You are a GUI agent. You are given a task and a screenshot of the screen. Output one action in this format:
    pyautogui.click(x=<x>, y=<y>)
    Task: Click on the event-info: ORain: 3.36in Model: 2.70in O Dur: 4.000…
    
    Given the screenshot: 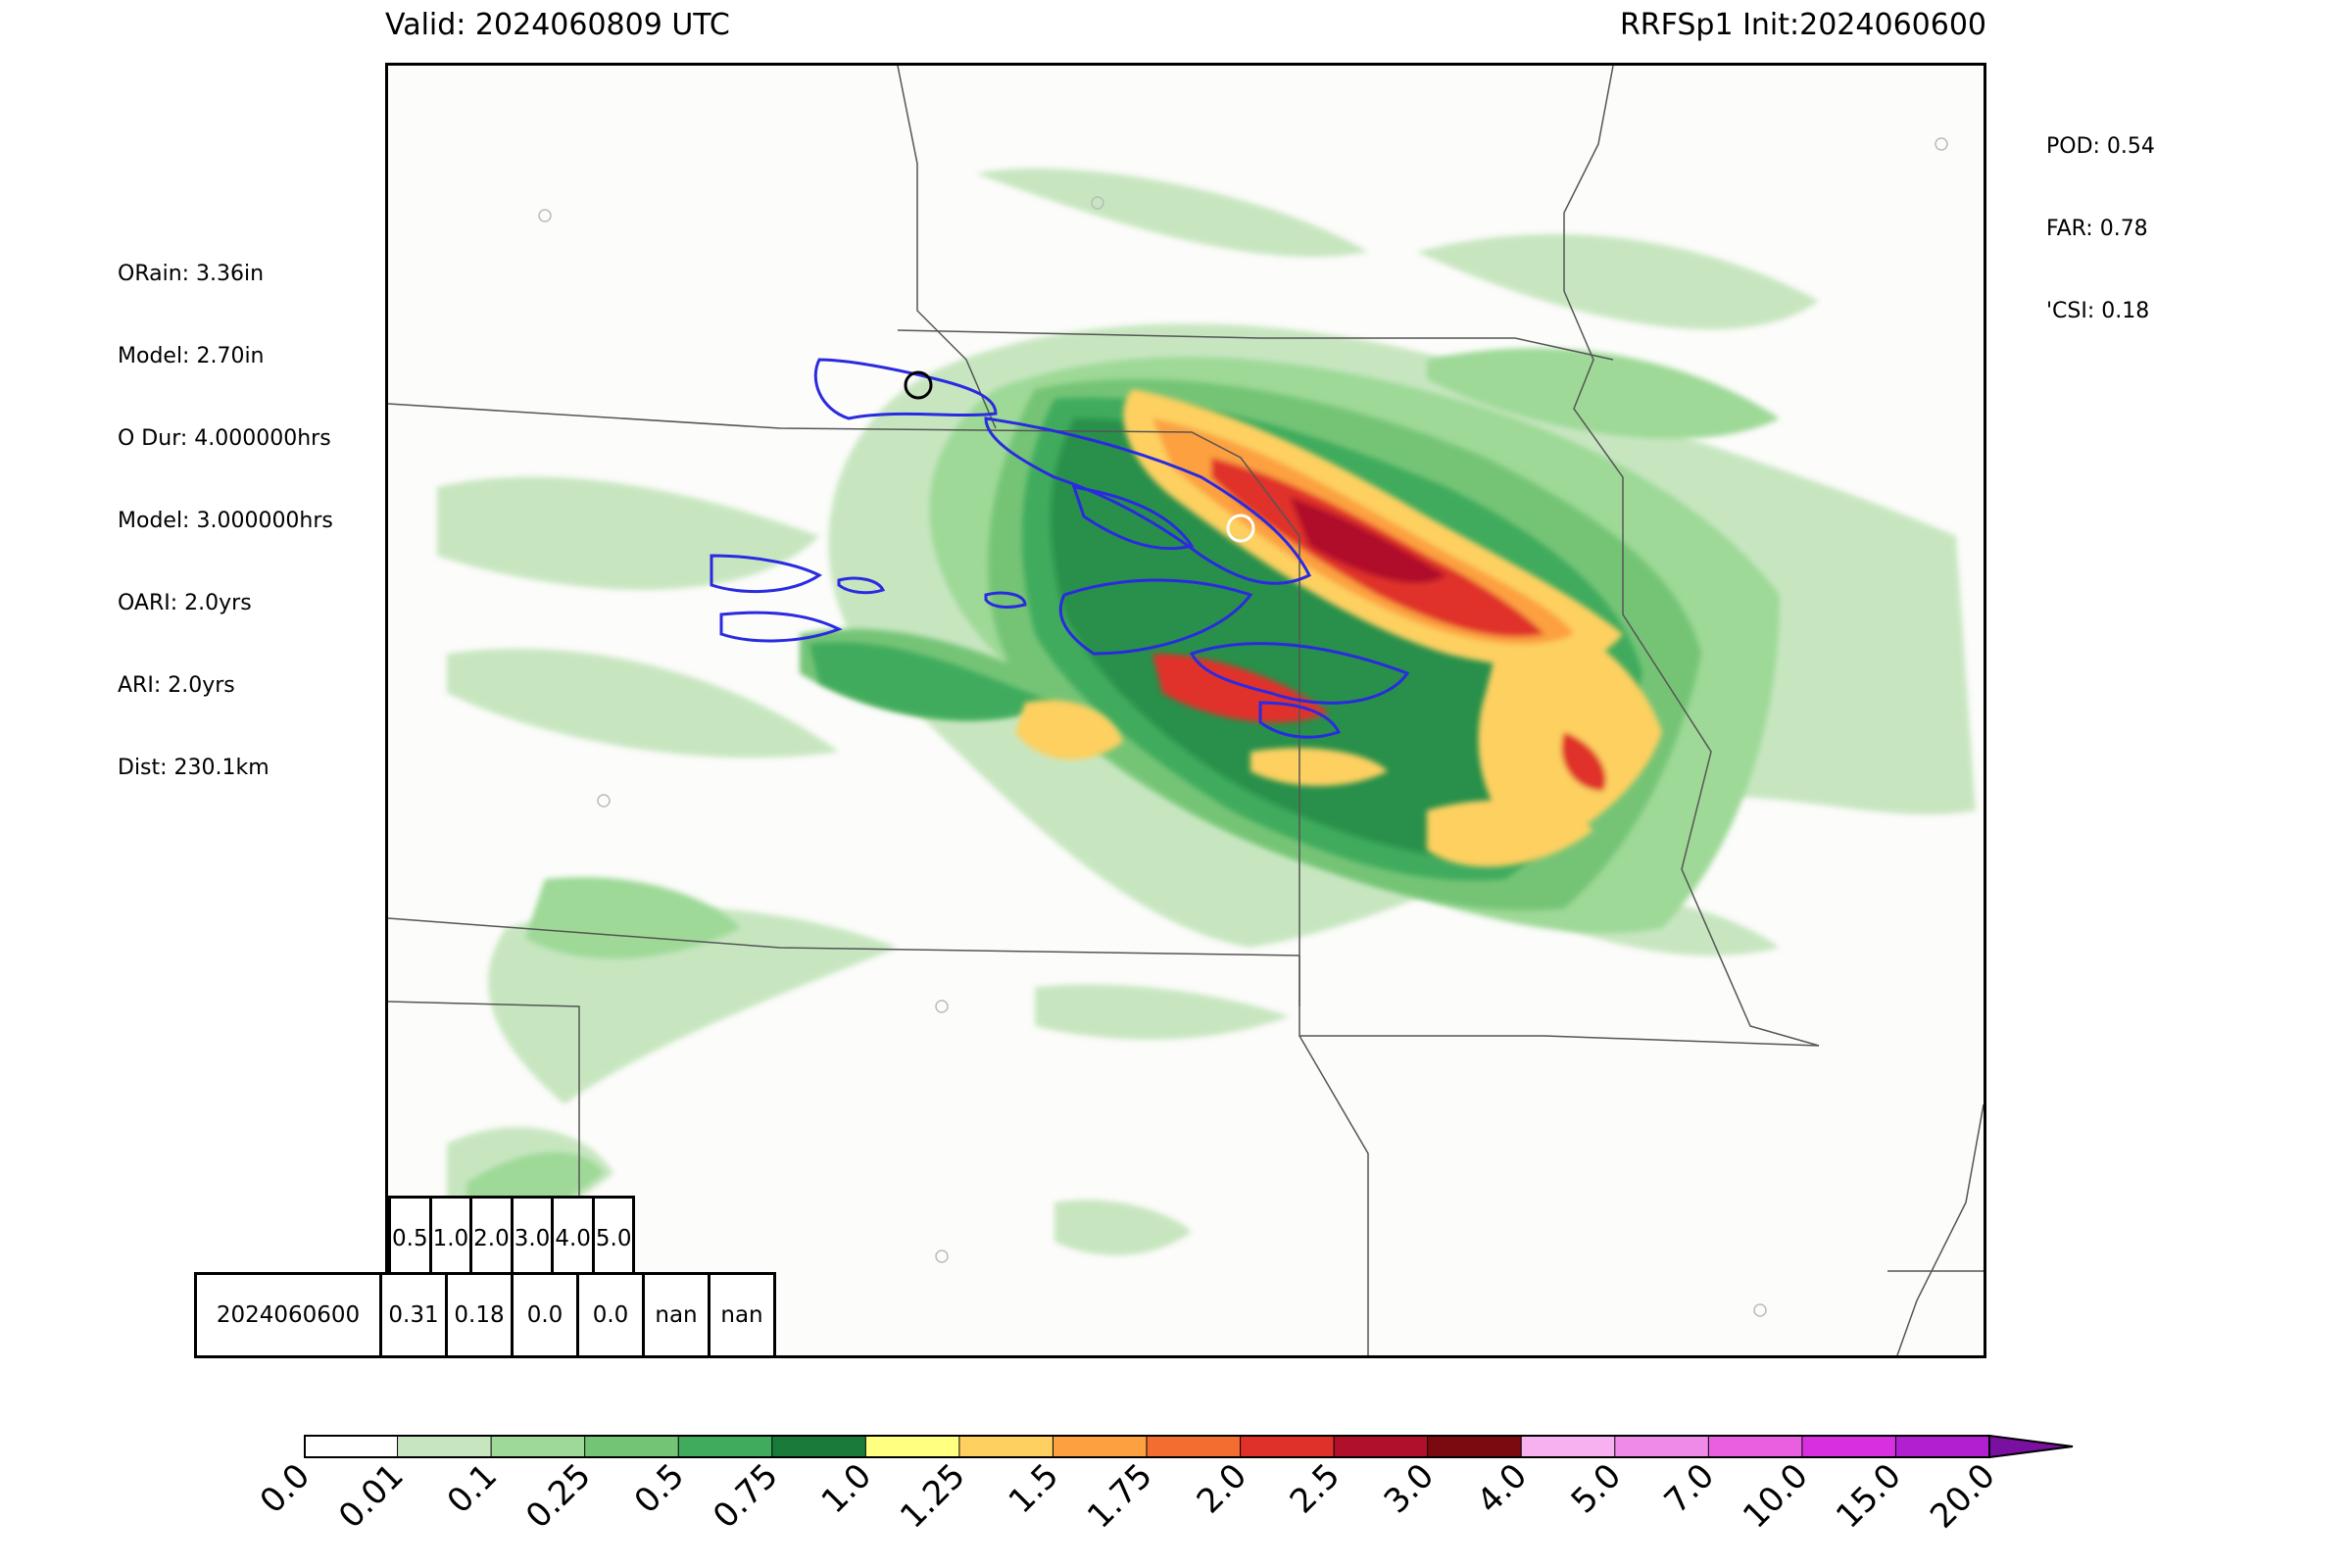 What is the action you would take?
    pyautogui.click(x=225, y=507)
    